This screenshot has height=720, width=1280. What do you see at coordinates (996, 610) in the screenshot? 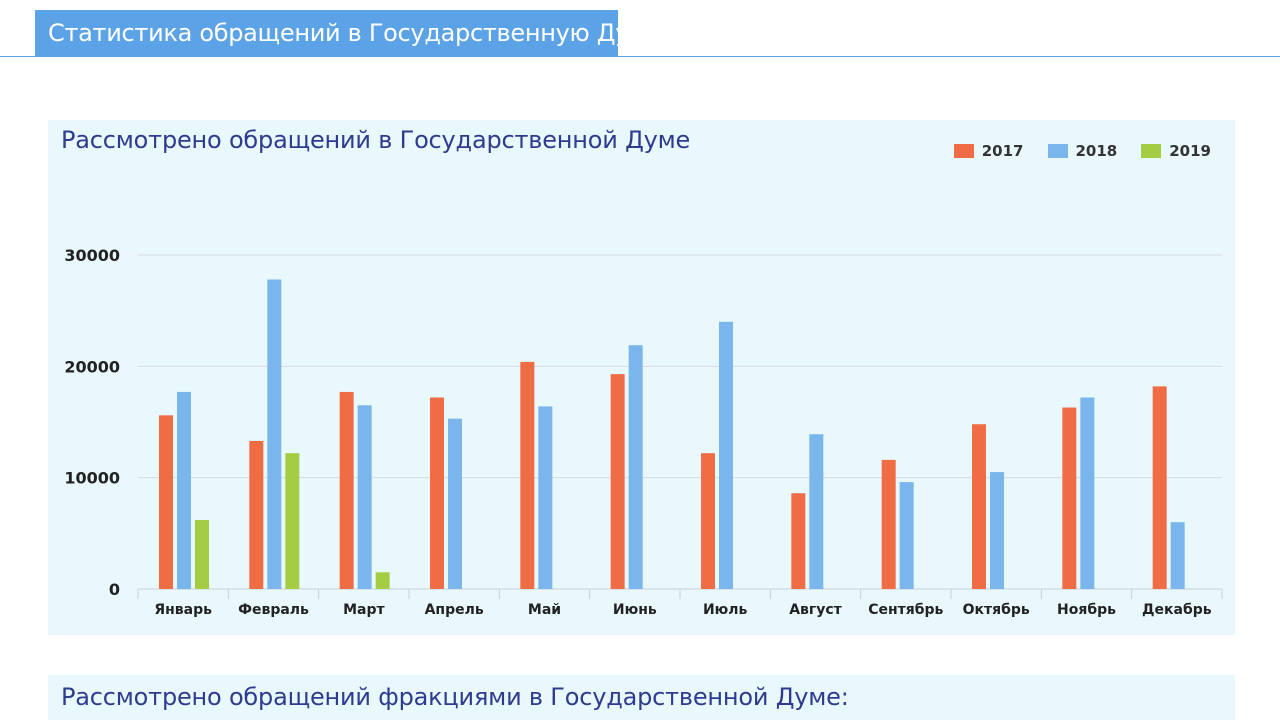
I see `x-tick-label: Октябрь` at bounding box center [996, 610].